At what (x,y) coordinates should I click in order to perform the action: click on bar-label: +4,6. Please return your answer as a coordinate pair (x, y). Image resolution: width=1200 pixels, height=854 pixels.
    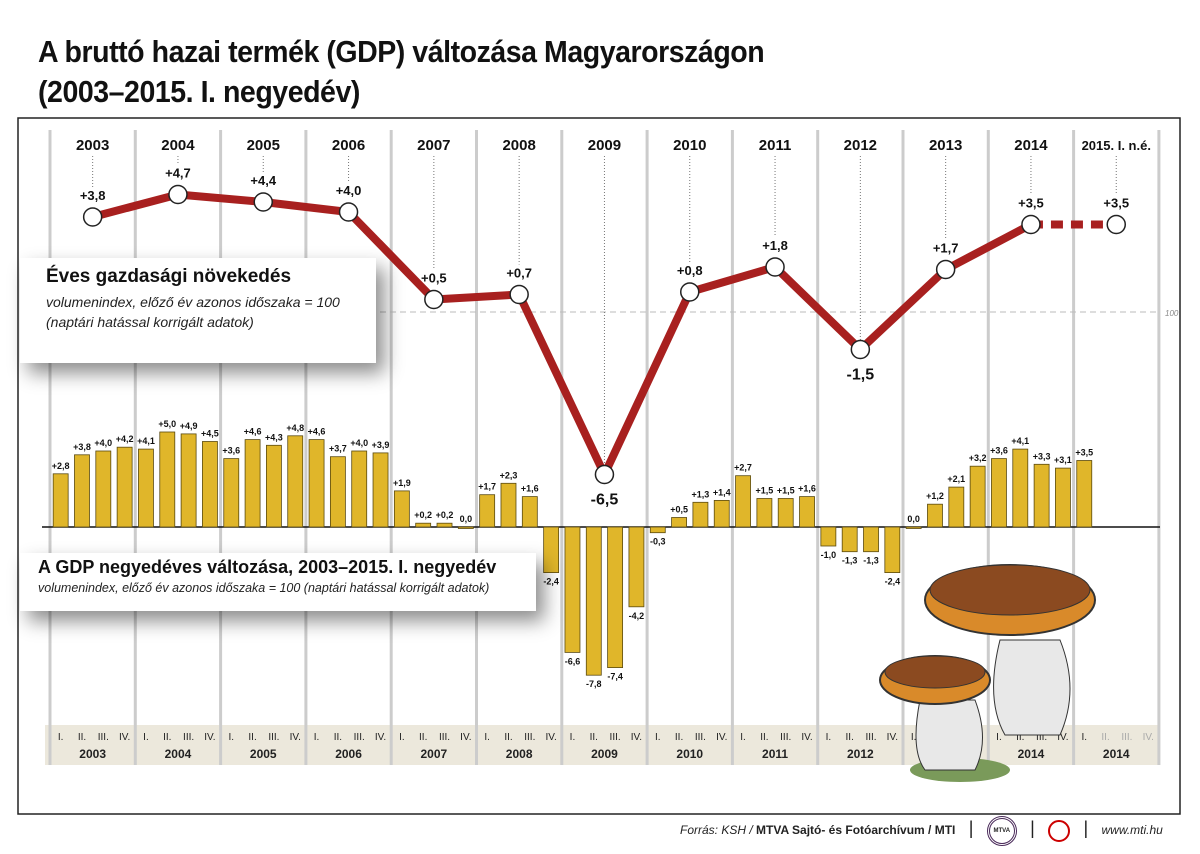
    Looking at the image, I should click on (253, 432).